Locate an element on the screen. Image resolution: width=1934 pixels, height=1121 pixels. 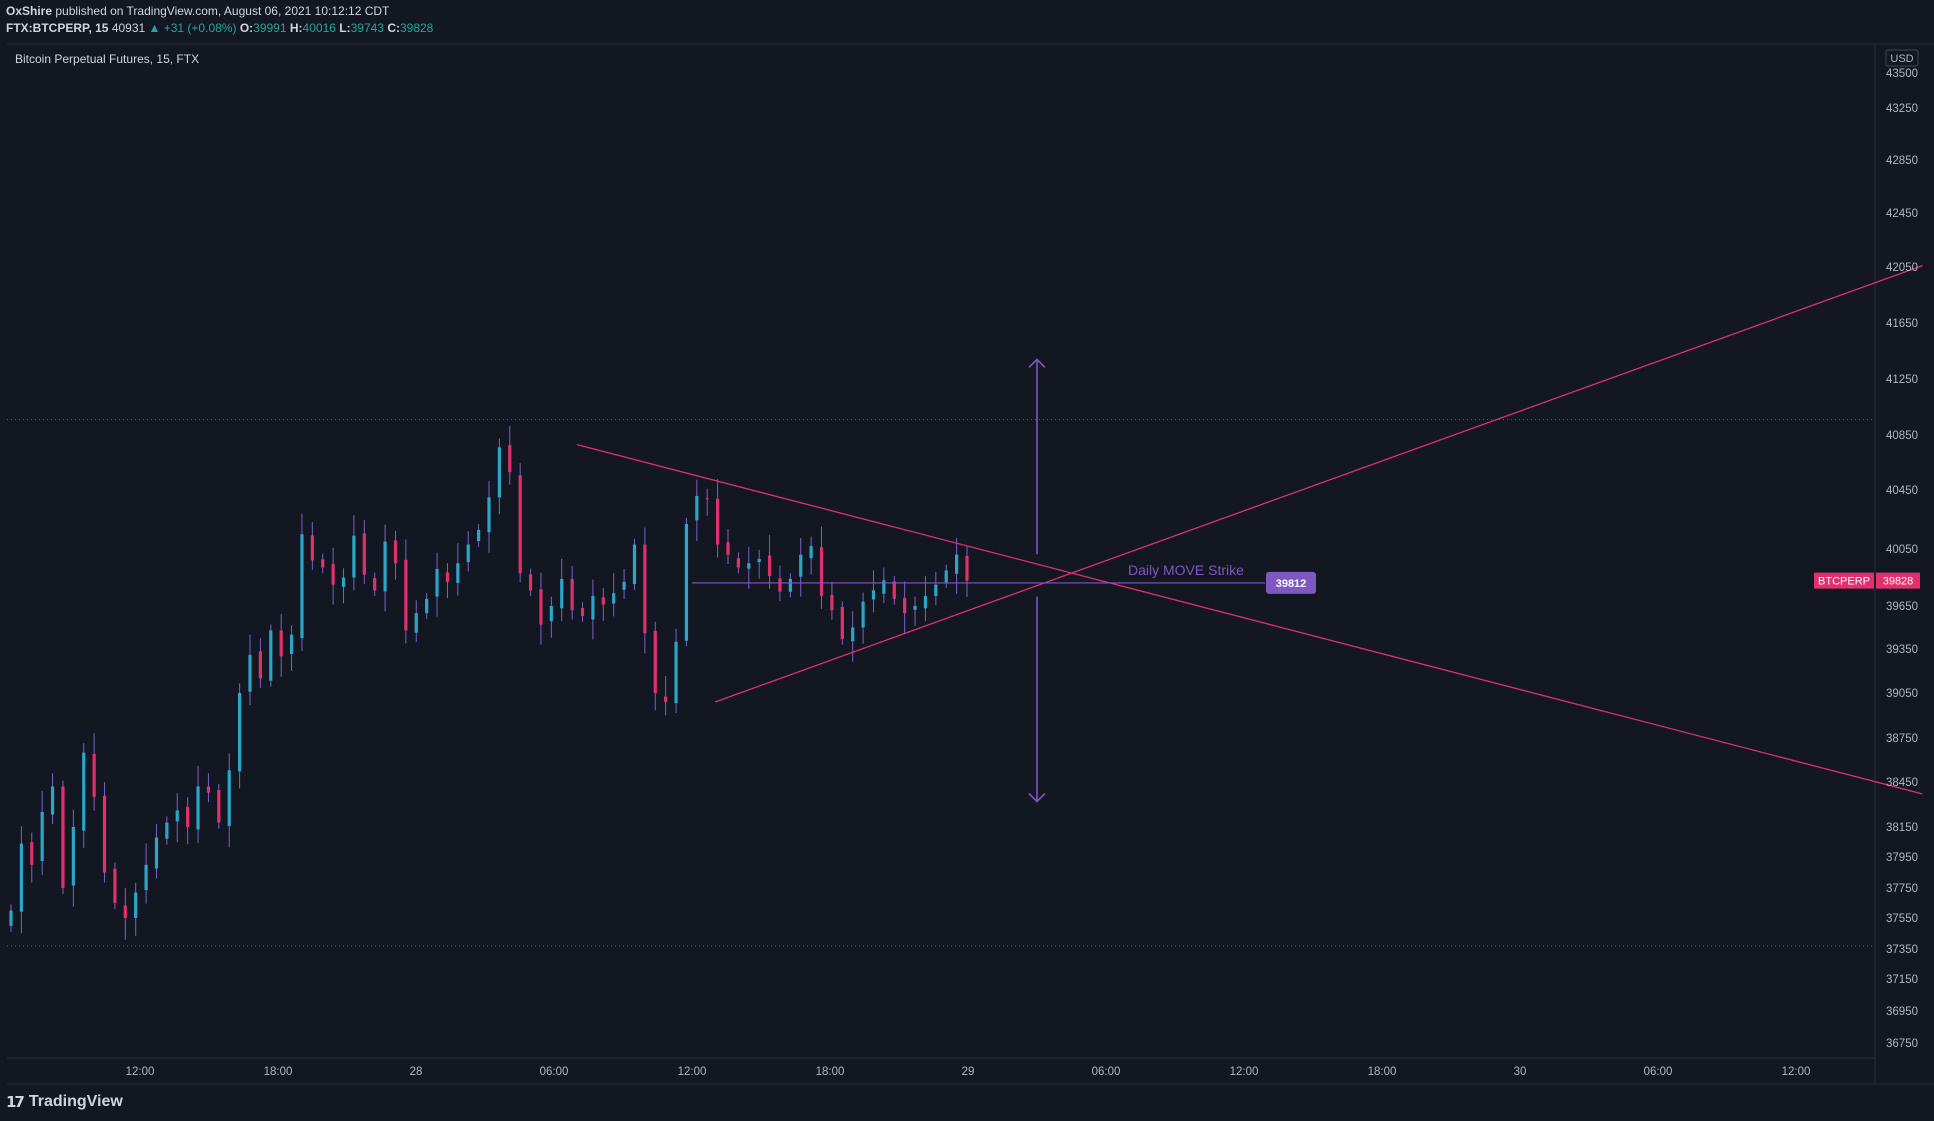
y-tick-label: 37950 is located at coordinates (1902, 858).